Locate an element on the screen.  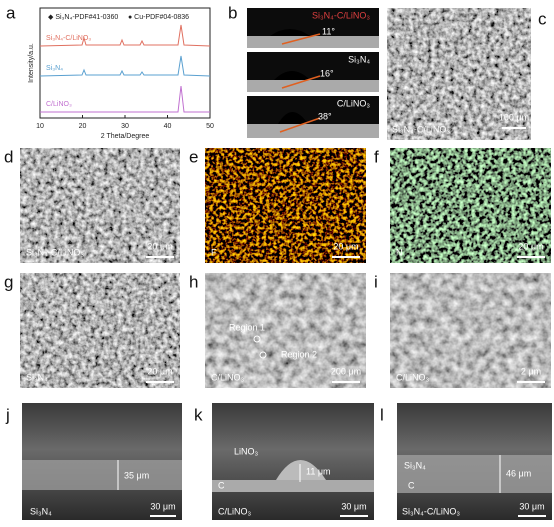
angle-label: 16° is located at coordinates (327, 73).